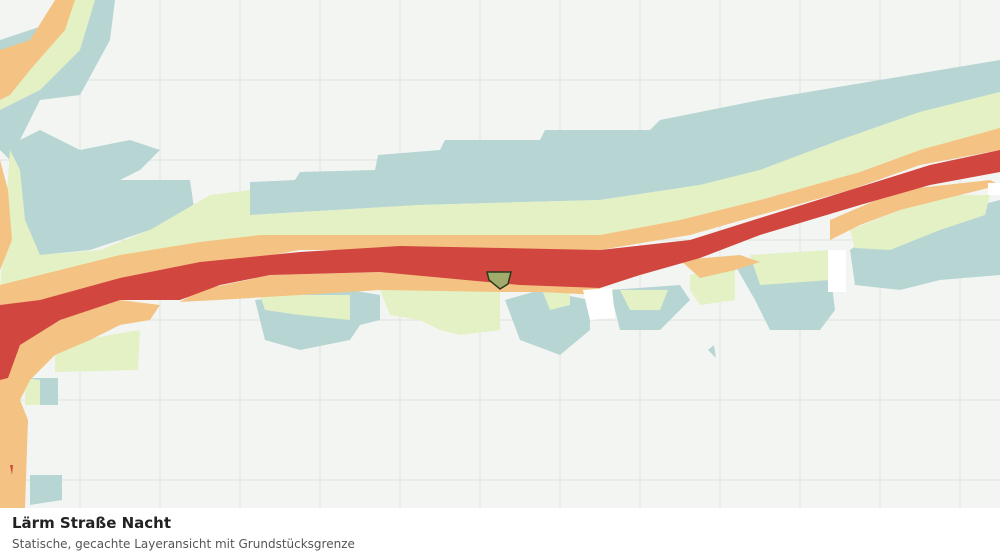 The width and height of the screenshot is (1000, 560). Describe the element at coordinates (499, 280) in the screenshot. I see `parcel-boundary` at that location.